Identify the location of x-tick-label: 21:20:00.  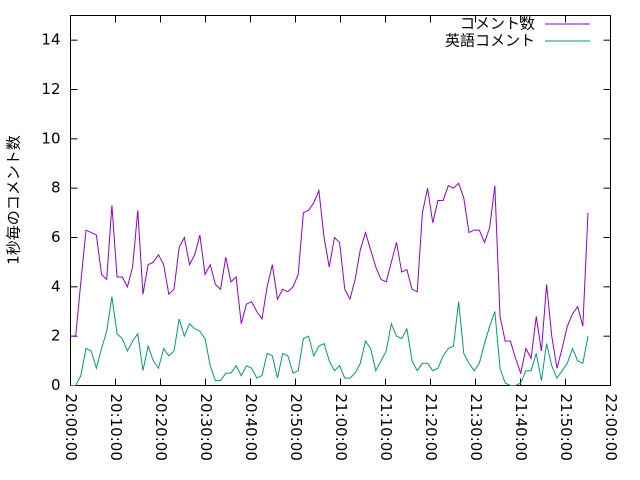
(431, 427).